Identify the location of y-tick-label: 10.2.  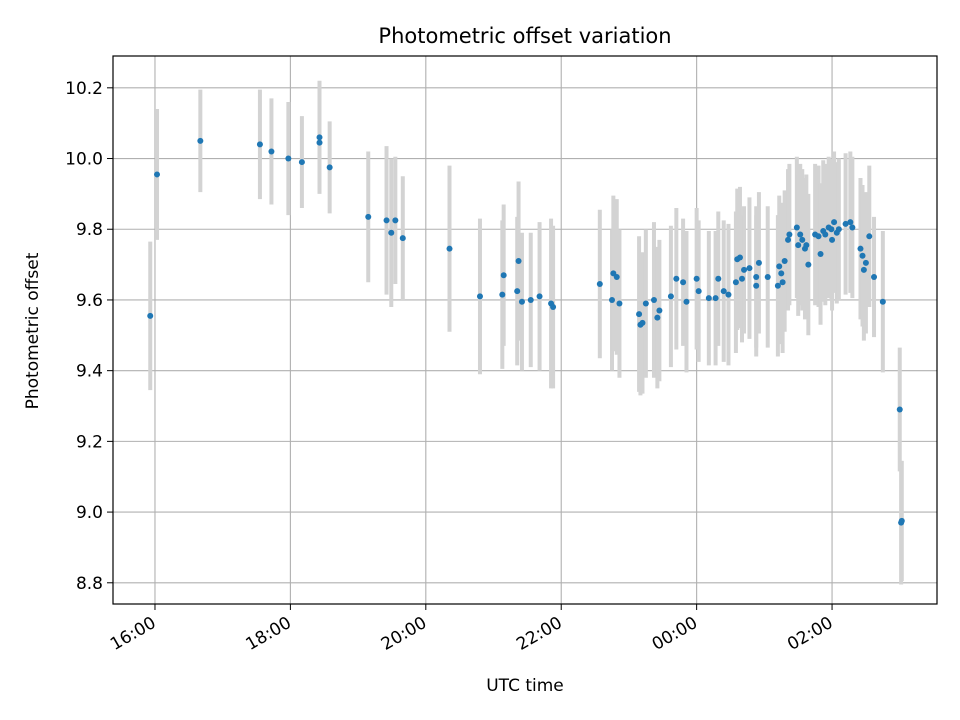
(84, 89).